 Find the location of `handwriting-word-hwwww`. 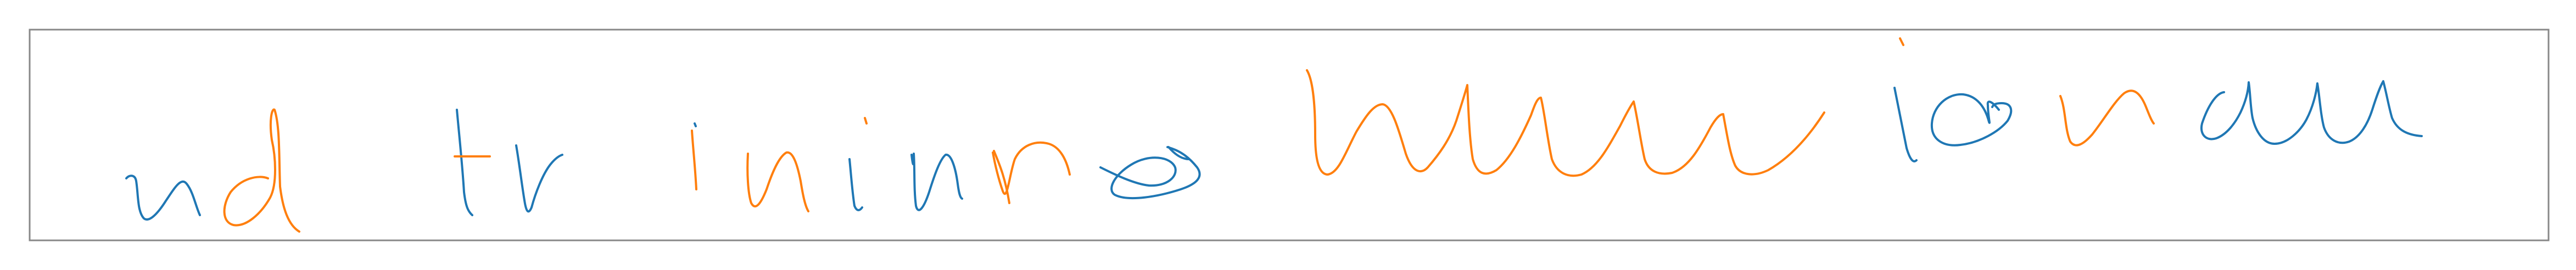

handwriting-word-hwwww is located at coordinates (1566, 123).